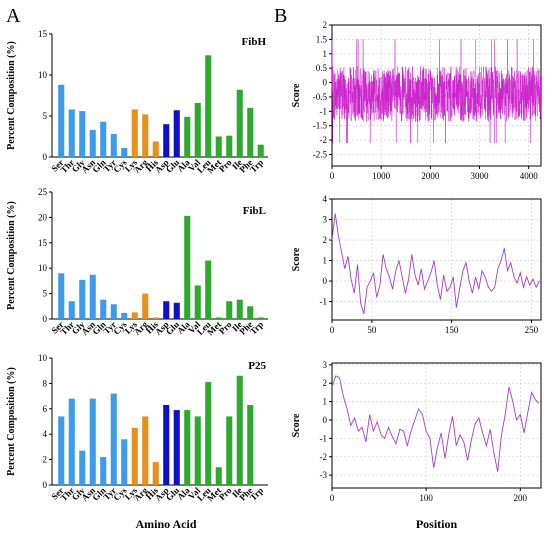 The width and height of the screenshot is (550, 535). I want to click on bar-lys, so click(134, 456).